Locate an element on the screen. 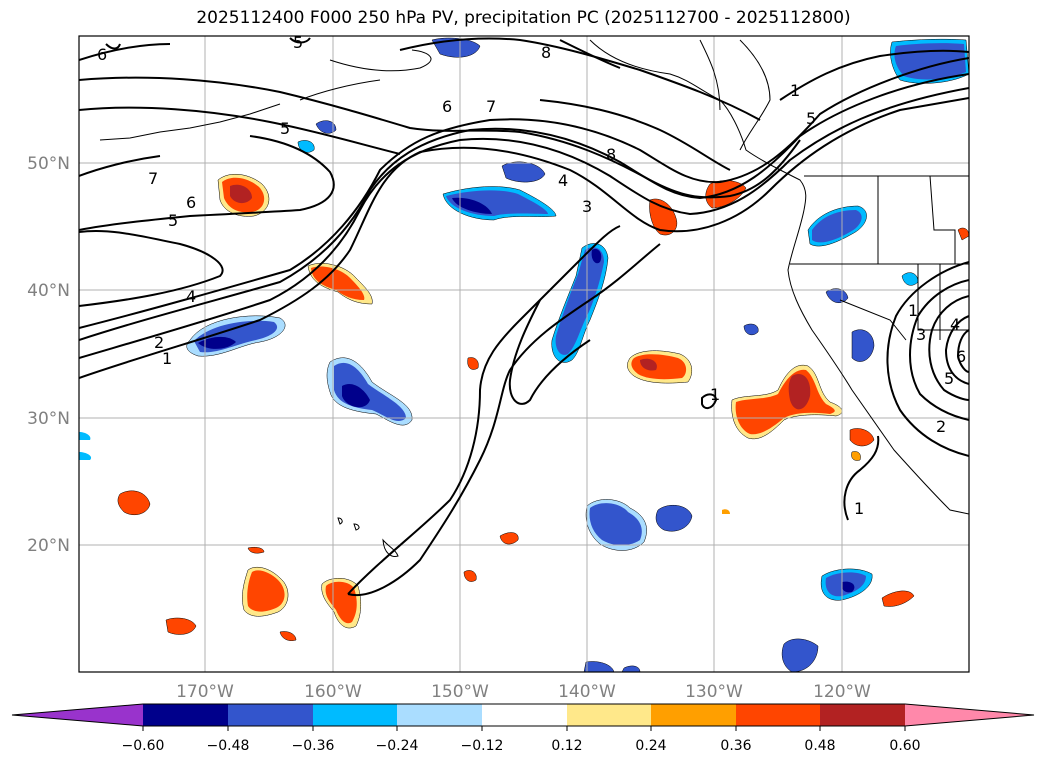  colorbar-tick: 0.12 is located at coordinates (566, 746).